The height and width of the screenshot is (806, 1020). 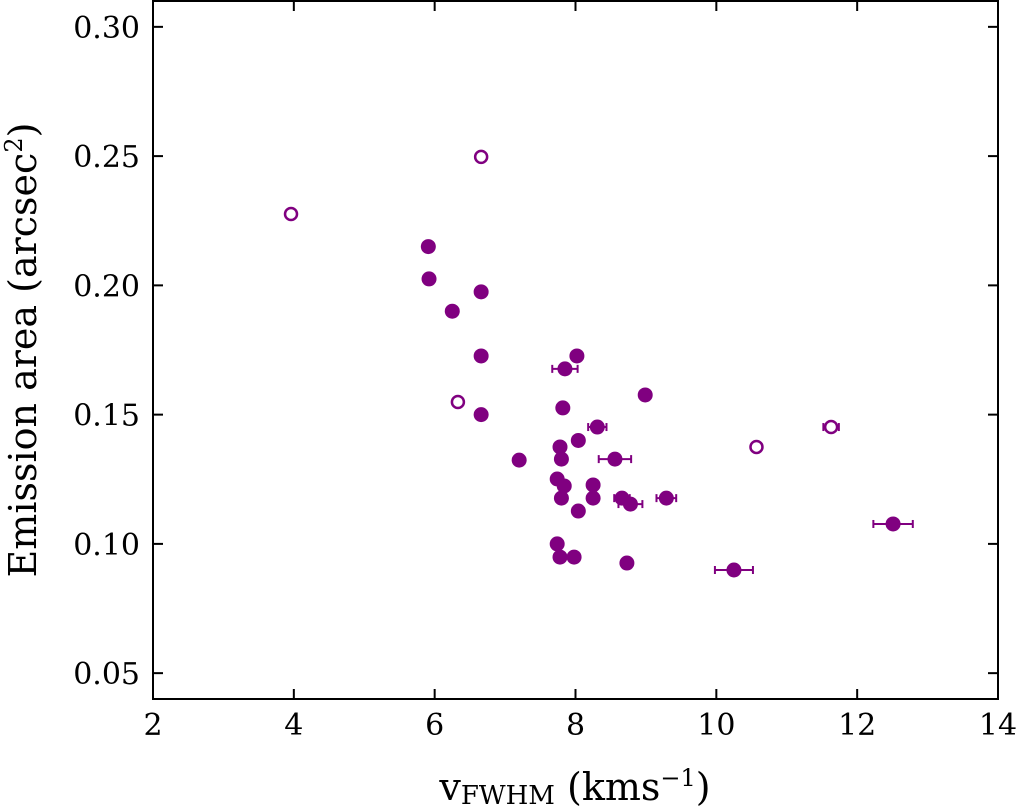 What do you see at coordinates (574, 785) in the screenshot?
I see `x-axis-label: vFWHM (kms−1)` at bounding box center [574, 785].